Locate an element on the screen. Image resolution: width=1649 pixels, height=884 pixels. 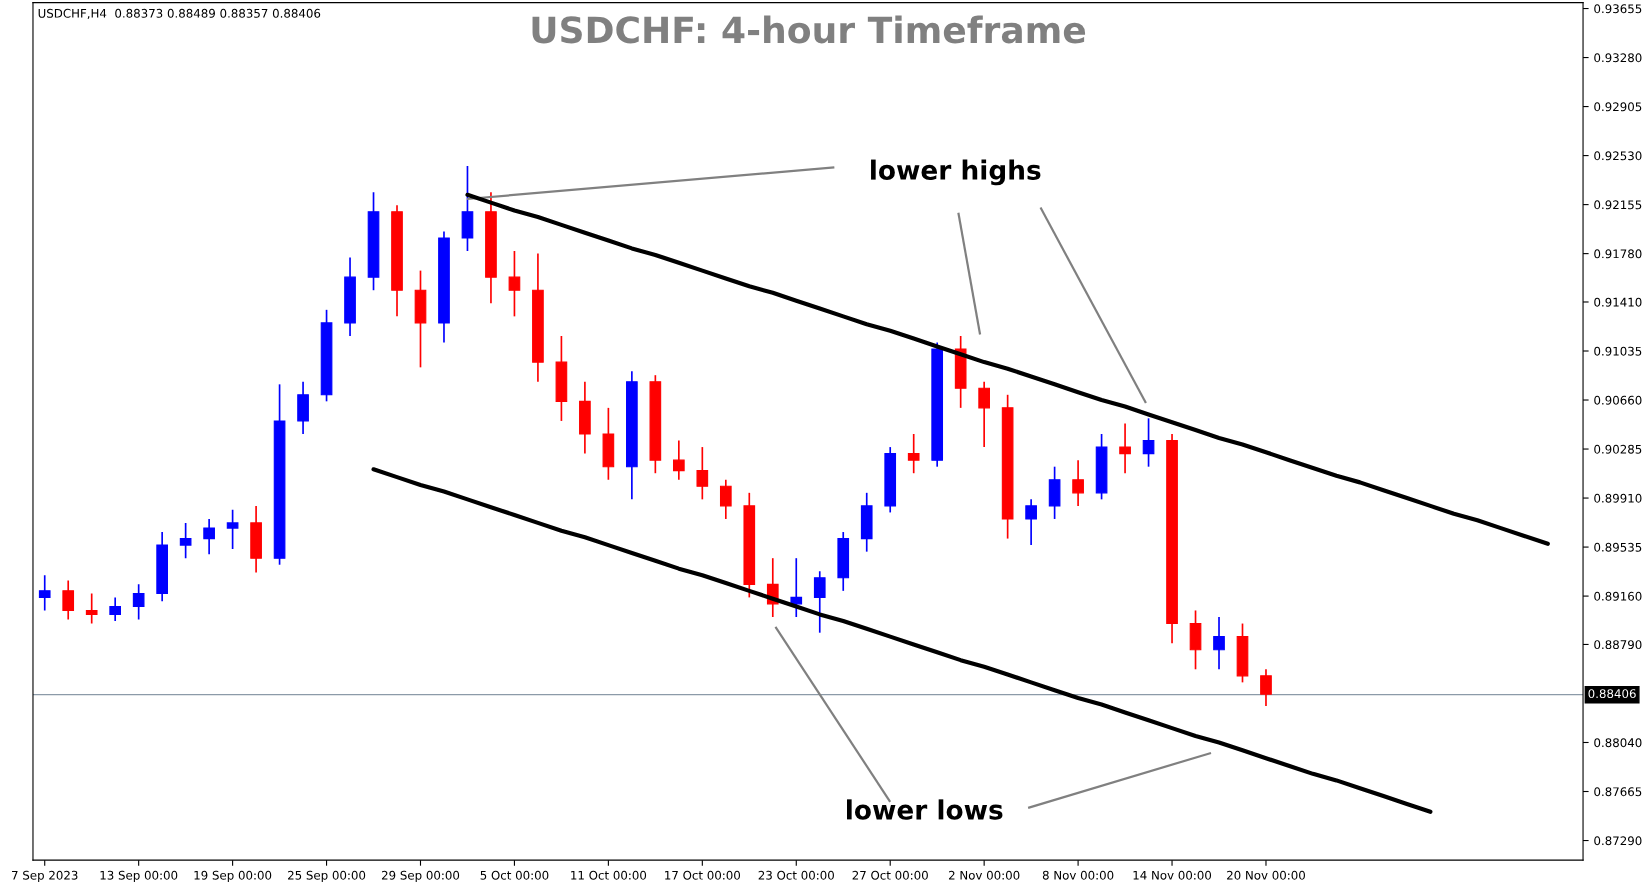
x-tick-label: 29 Sep 00:00 is located at coordinates (420, 876).